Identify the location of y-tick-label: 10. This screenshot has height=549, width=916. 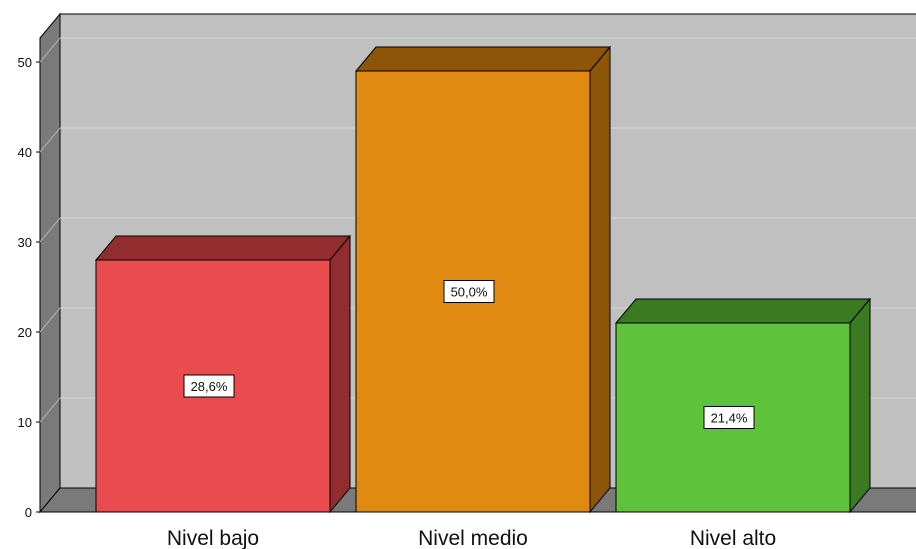
(25, 422).